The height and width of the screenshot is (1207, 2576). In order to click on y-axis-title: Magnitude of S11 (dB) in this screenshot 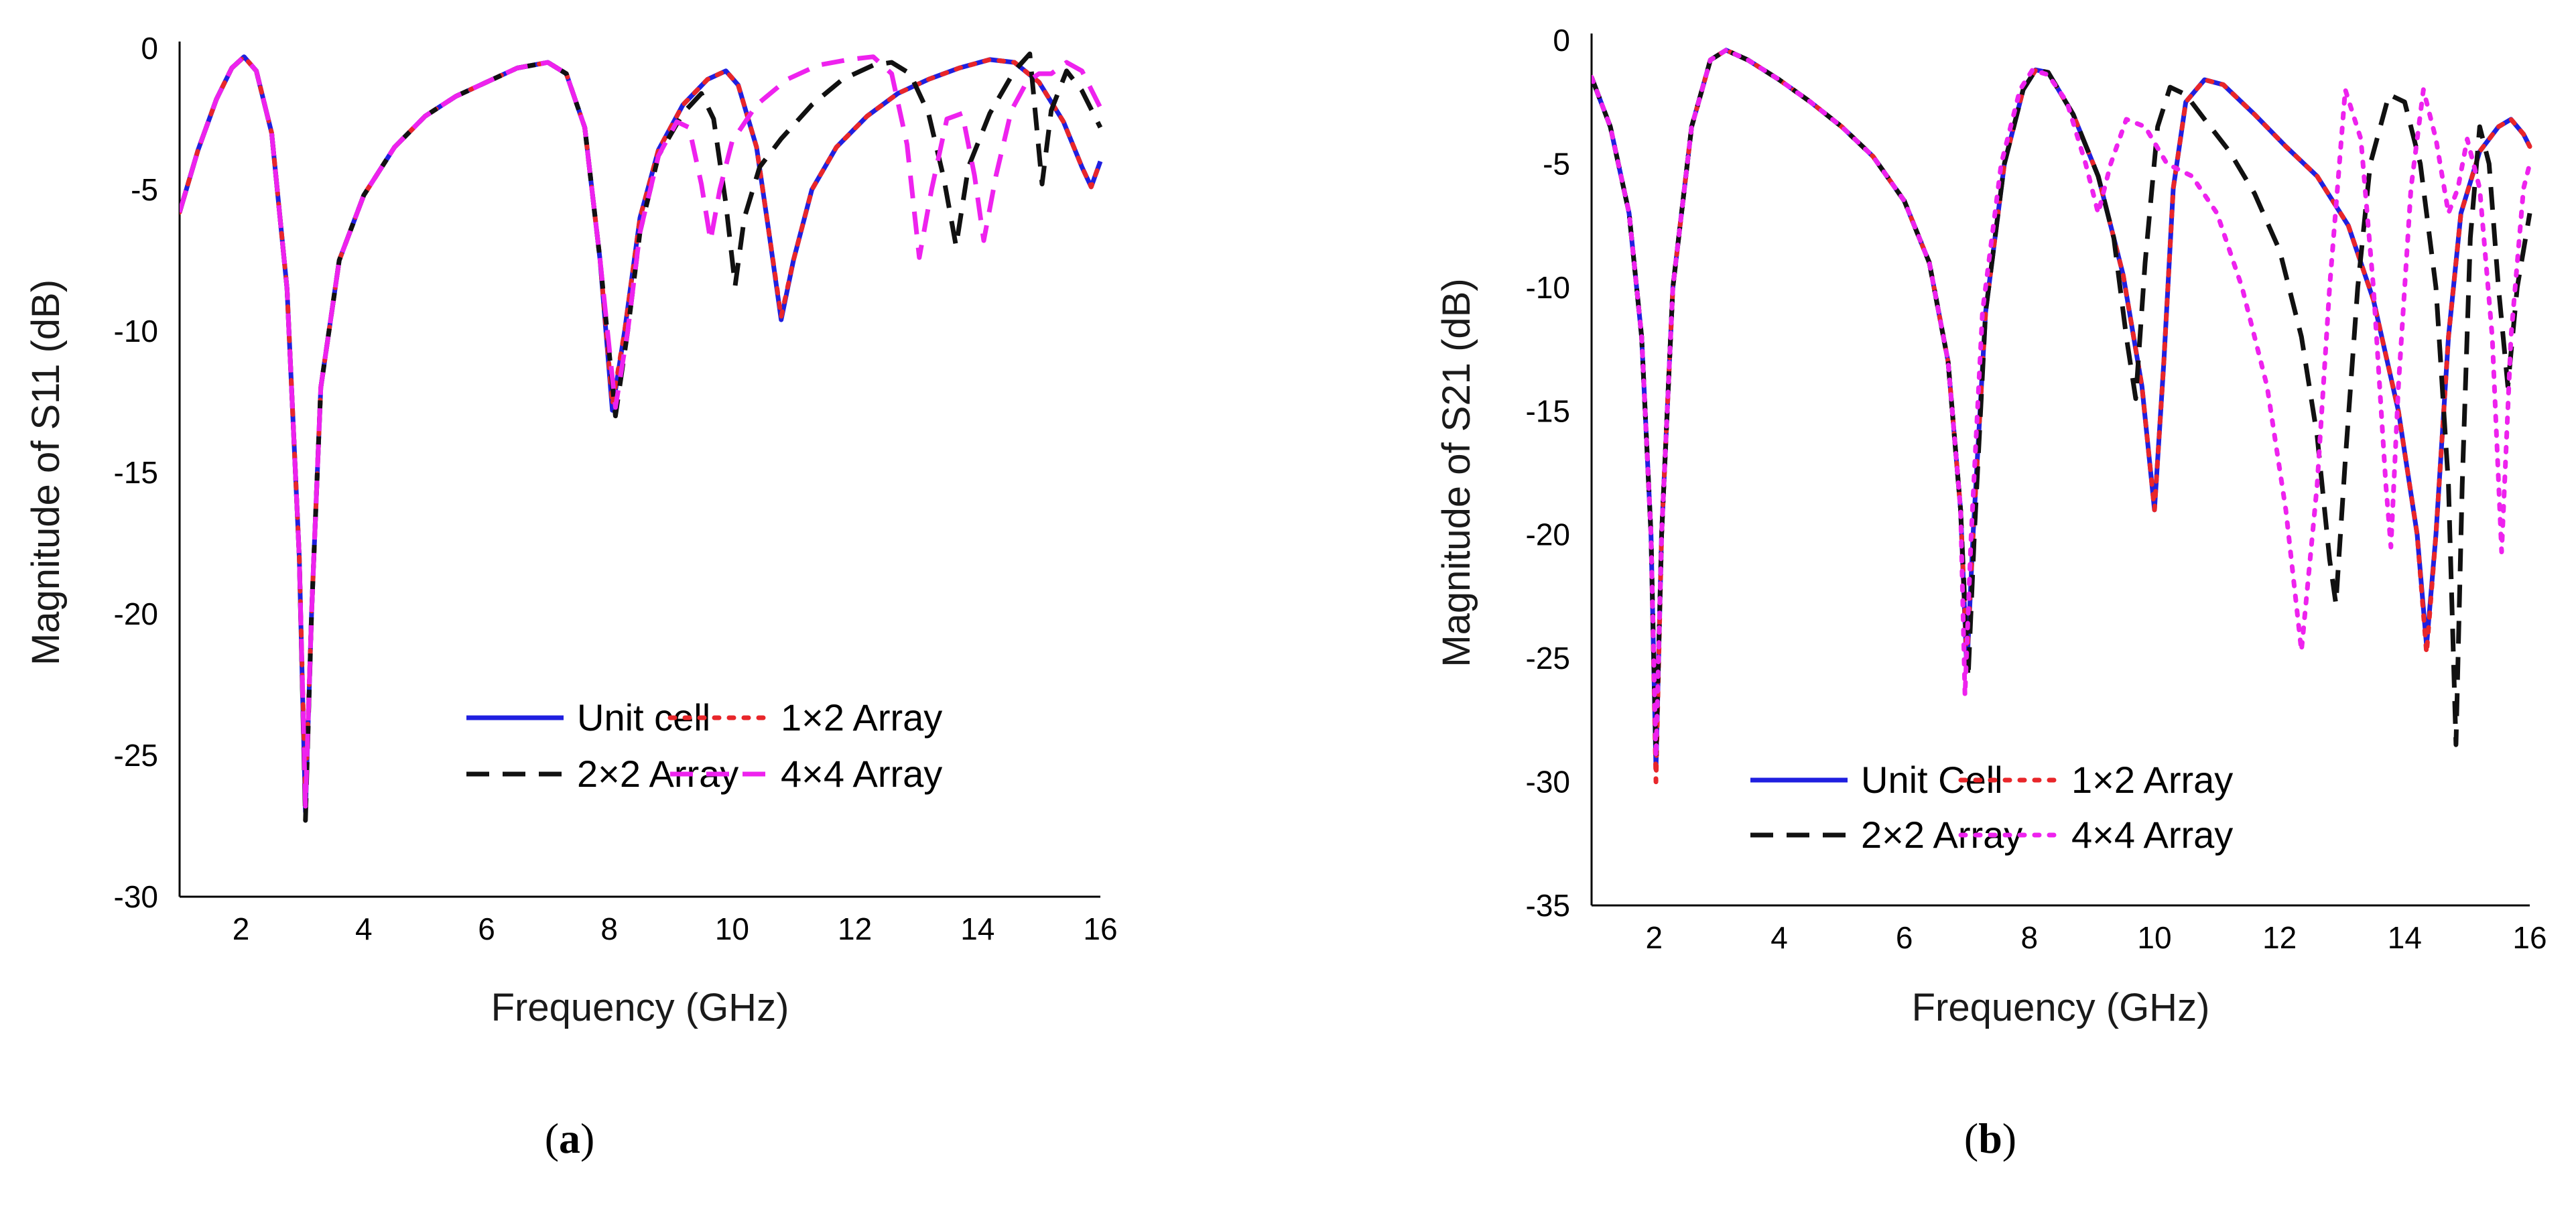, I will do `click(46, 472)`.